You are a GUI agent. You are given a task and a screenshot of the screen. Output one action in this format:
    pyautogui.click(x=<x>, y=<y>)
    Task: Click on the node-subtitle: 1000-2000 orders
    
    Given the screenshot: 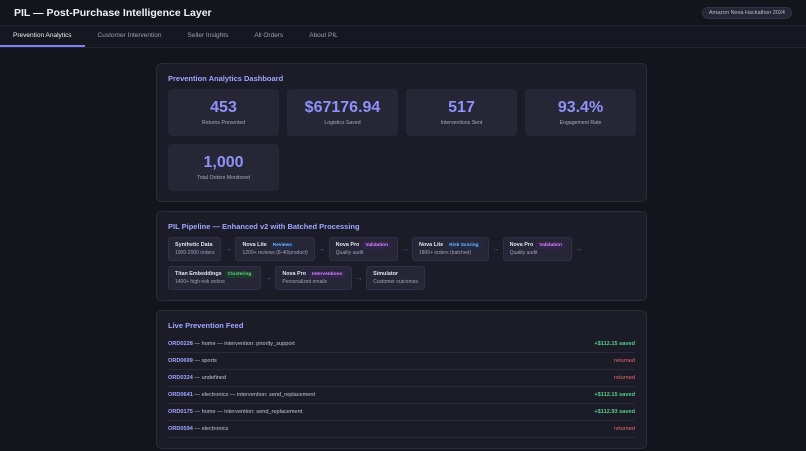 What is the action you would take?
    pyautogui.click(x=195, y=253)
    